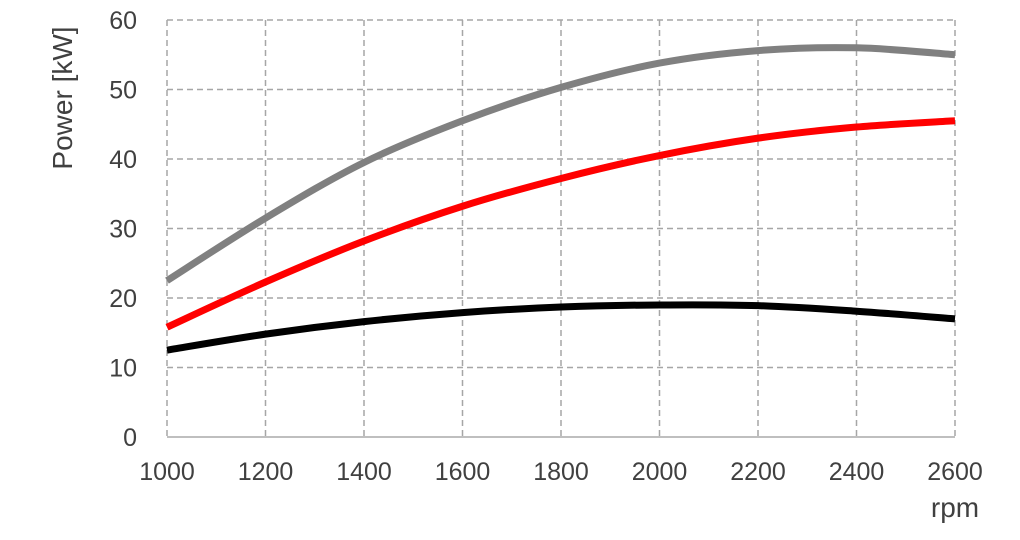 The image size is (1020, 540). I want to click on y-tick-label: 60, so click(123, 21).